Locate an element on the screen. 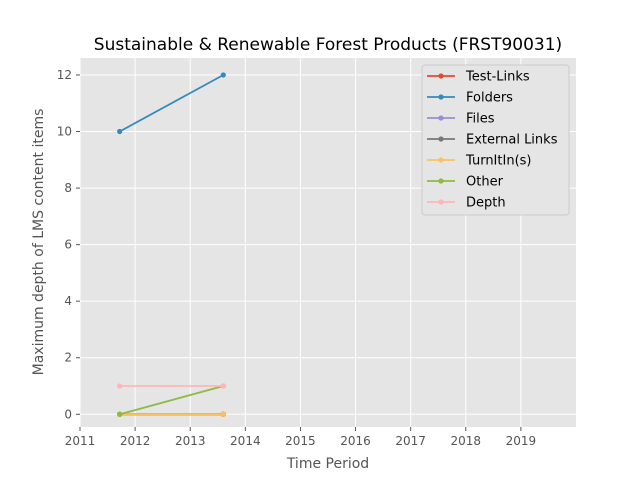  legend-label-test-links: Test-Links is located at coordinates (497, 77).